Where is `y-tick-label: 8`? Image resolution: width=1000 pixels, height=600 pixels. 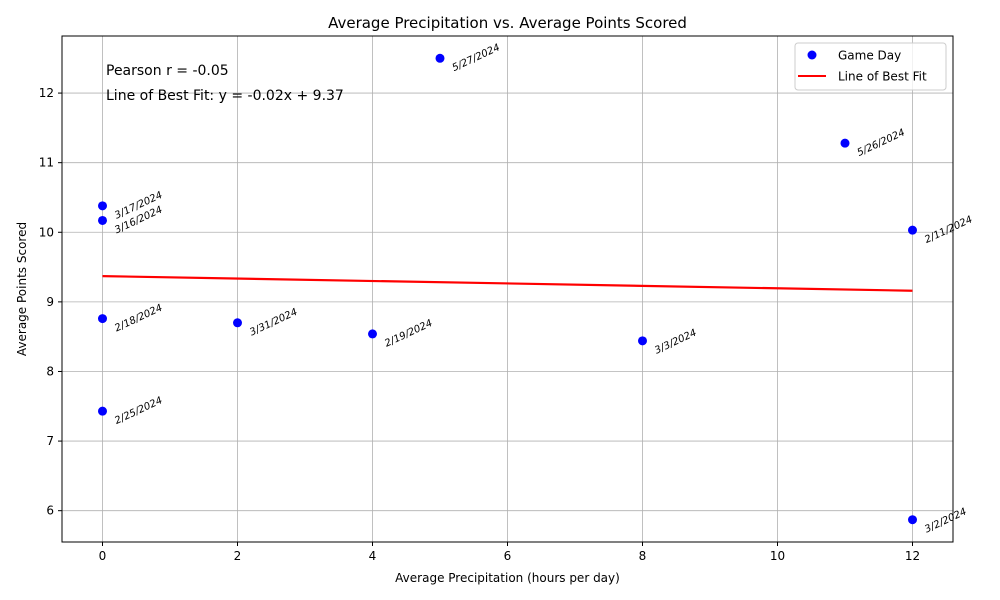
y-tick-label: 8 is located at coordinates (50, 371).